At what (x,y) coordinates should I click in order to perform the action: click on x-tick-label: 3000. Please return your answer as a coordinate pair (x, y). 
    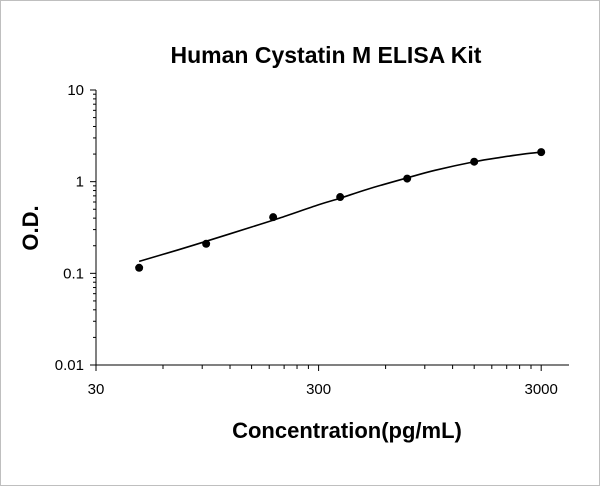
    Looking at the image, I should click on (541, 389).